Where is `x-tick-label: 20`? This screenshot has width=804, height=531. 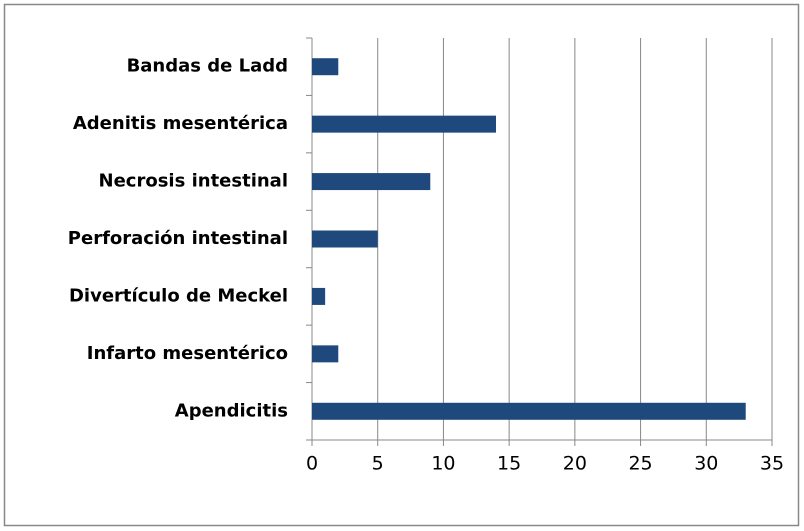 x-tick-label: 20 is located at coordinates (575, 464).